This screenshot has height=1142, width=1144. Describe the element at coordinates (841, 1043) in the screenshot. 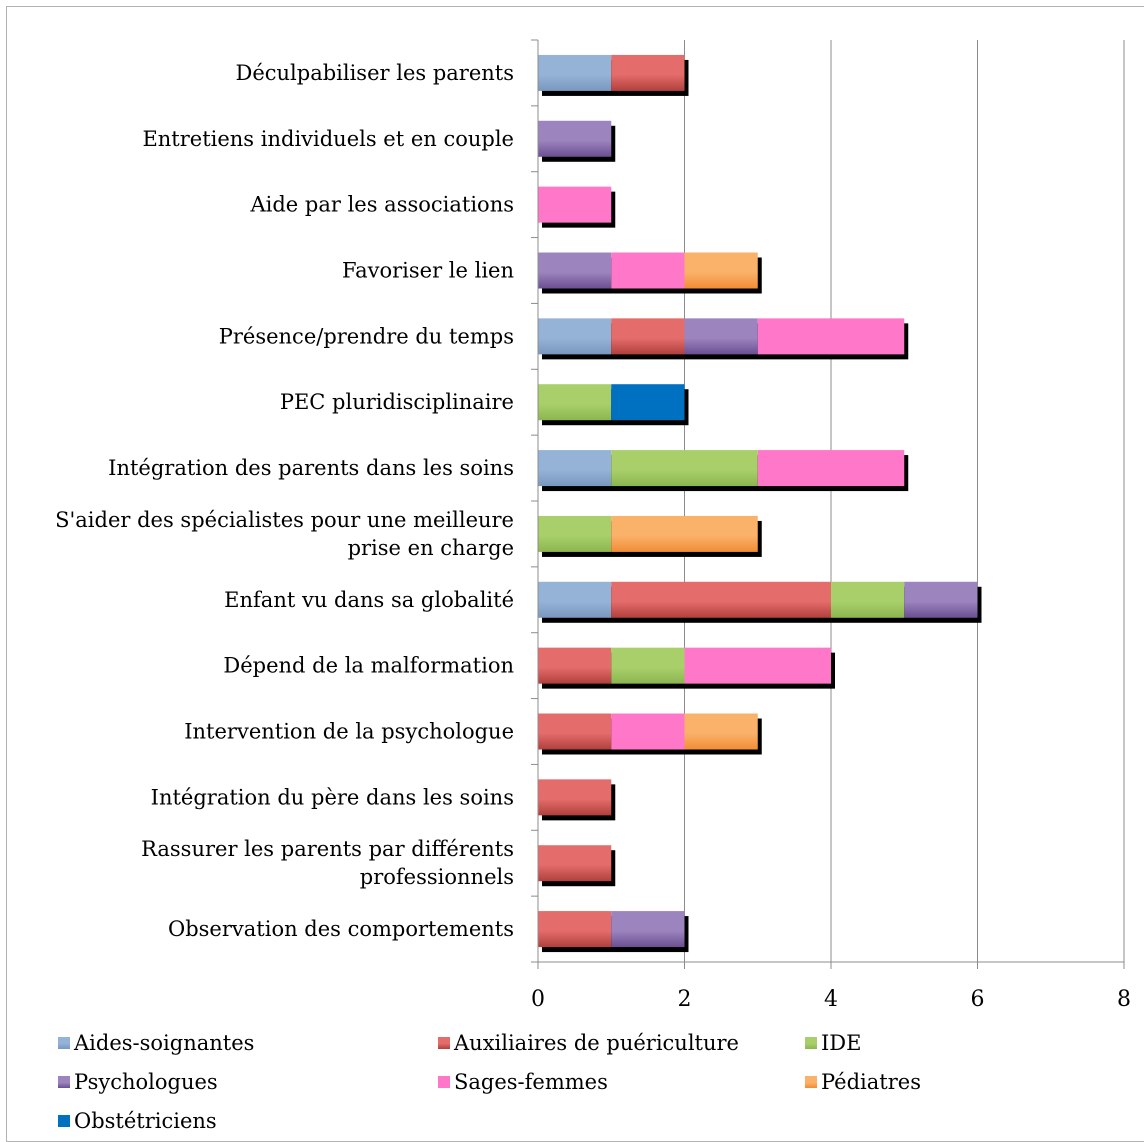

I see `legend-label: IDE` at that location.